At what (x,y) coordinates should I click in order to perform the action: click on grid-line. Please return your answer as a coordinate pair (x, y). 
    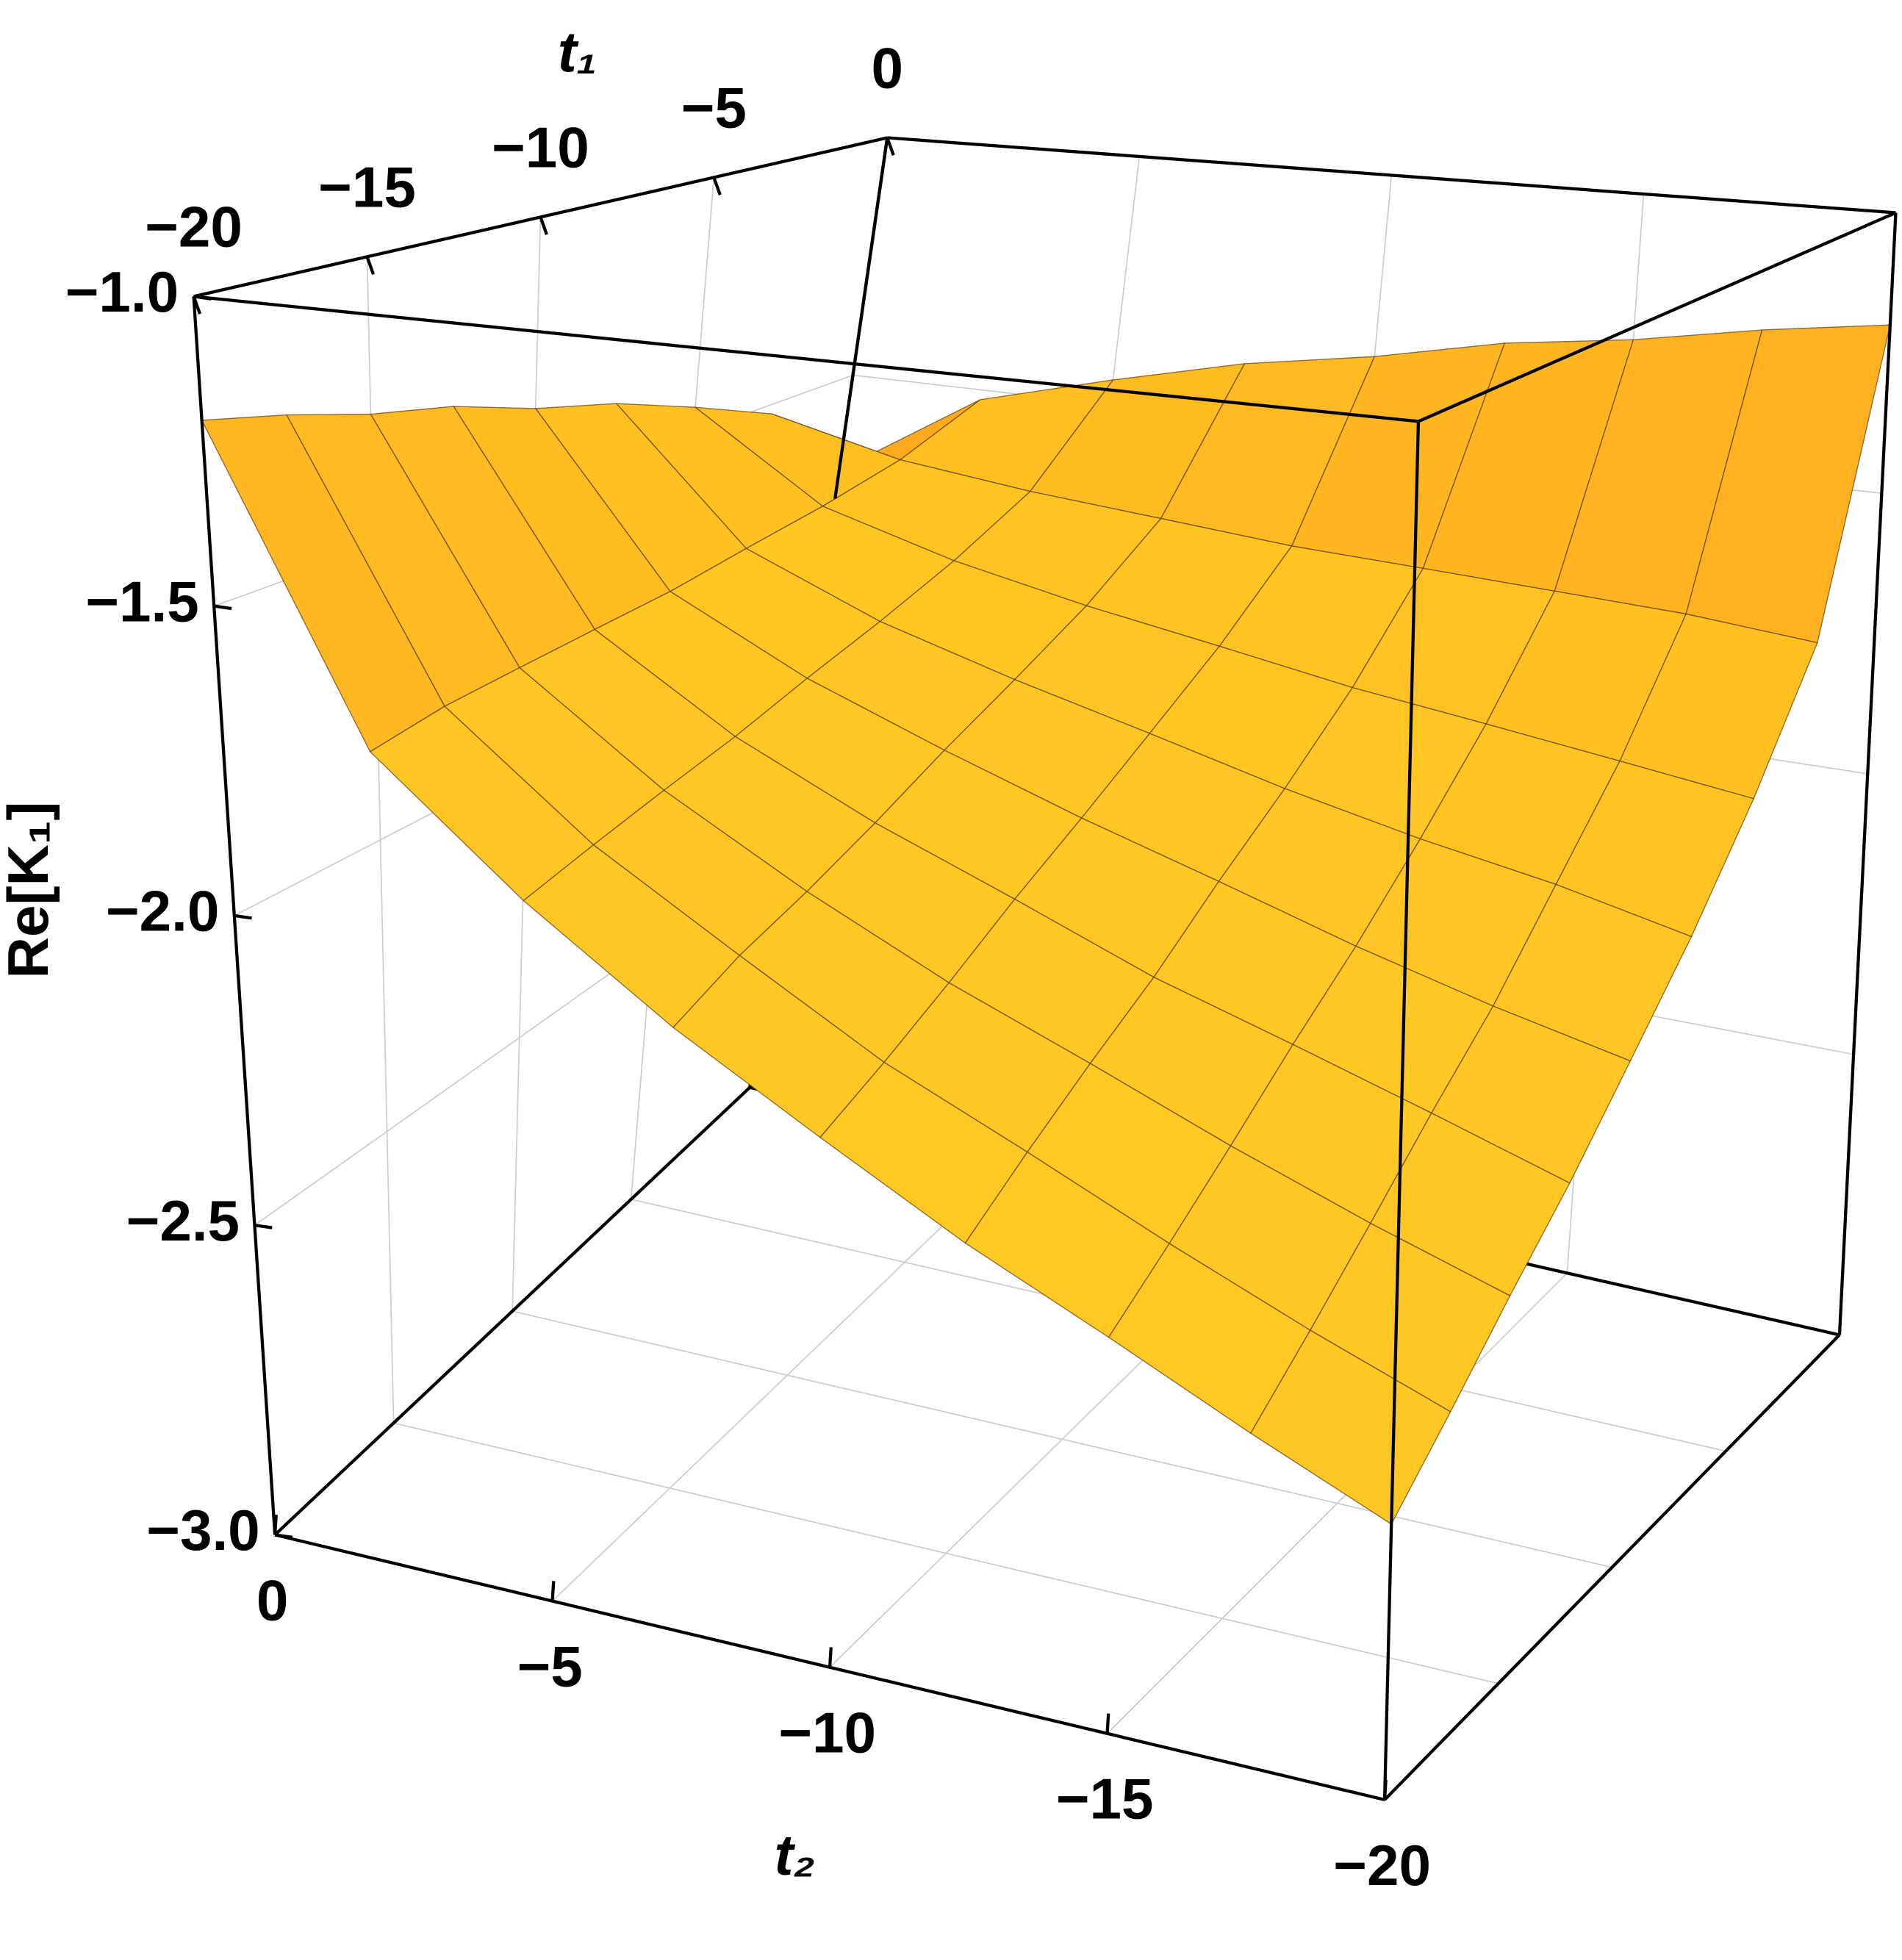
    Looking at the image, I should click on (1337, 1503).